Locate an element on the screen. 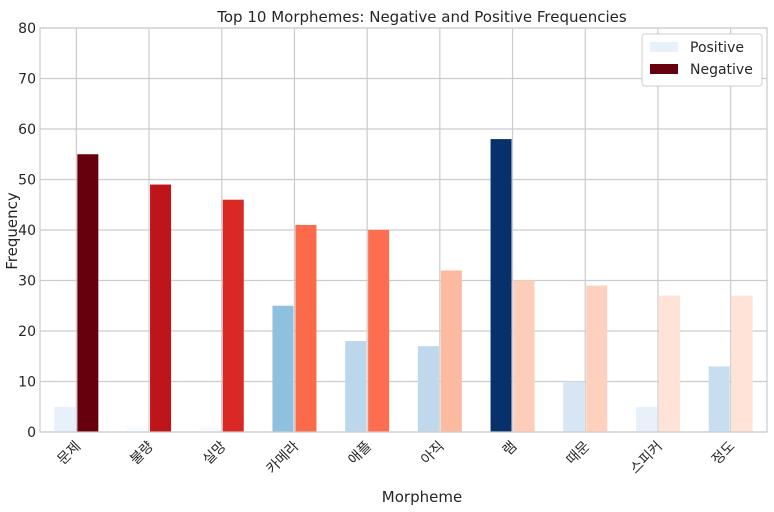 This screenshot has width=774, height=512. x-tick-labels: 문제 불량 실망 카메라 애플 아직 램 때문 스피커 정도 is located at coordinates (397, 457).